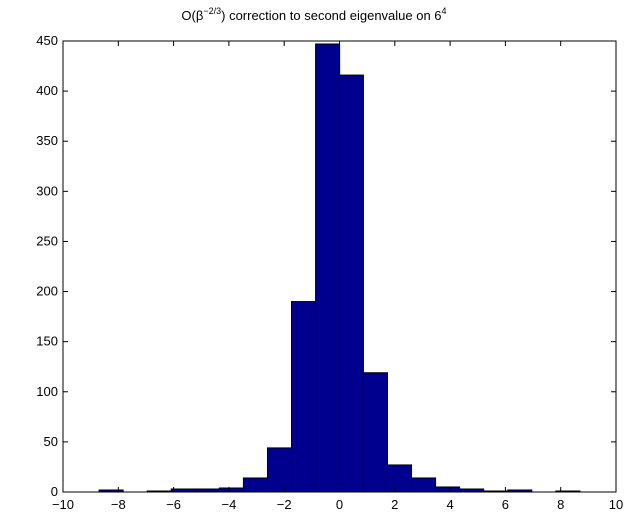  Describe the element at coordinates (616, 504) in the screenshot. I see `x-tick-label: 10` at that location.